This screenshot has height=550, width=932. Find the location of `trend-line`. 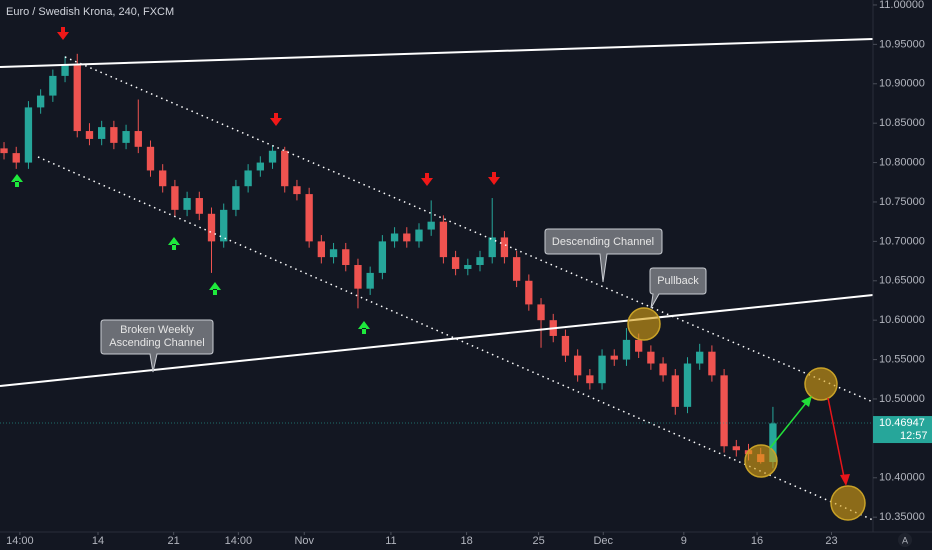

trend-line is located at coordinates (437, 53).